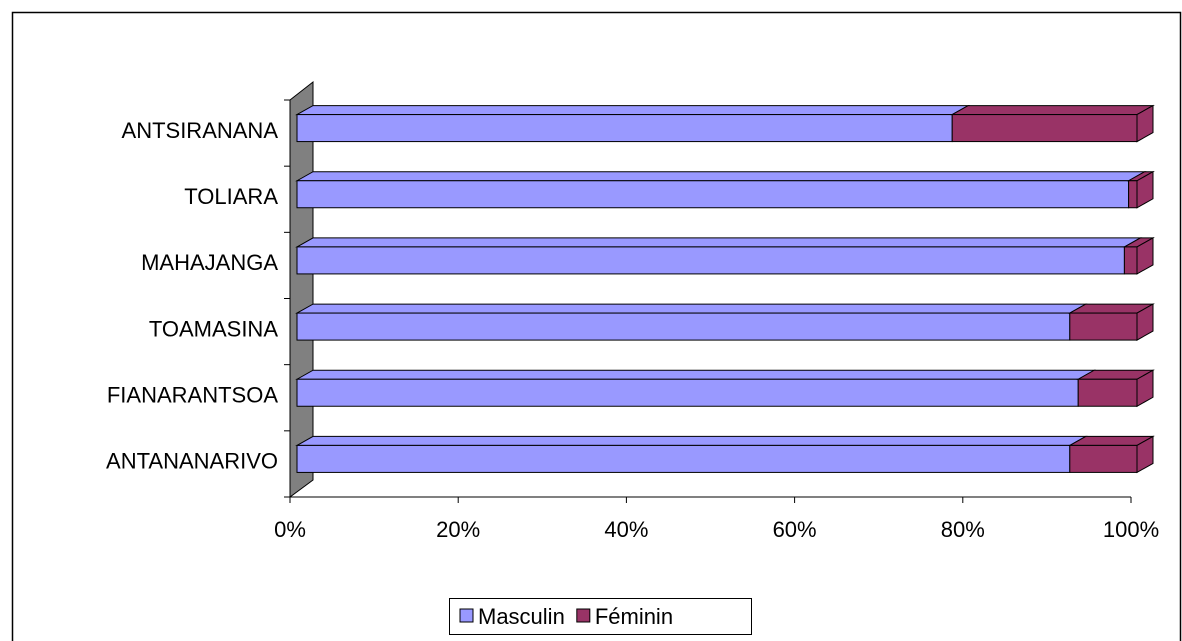 The height and width of the screenshot is (641, 1182). What do you see at coordinates (626, 529) in the screenshot?
I see `x-tick-label: 40%` at bounding box center [626, 529].